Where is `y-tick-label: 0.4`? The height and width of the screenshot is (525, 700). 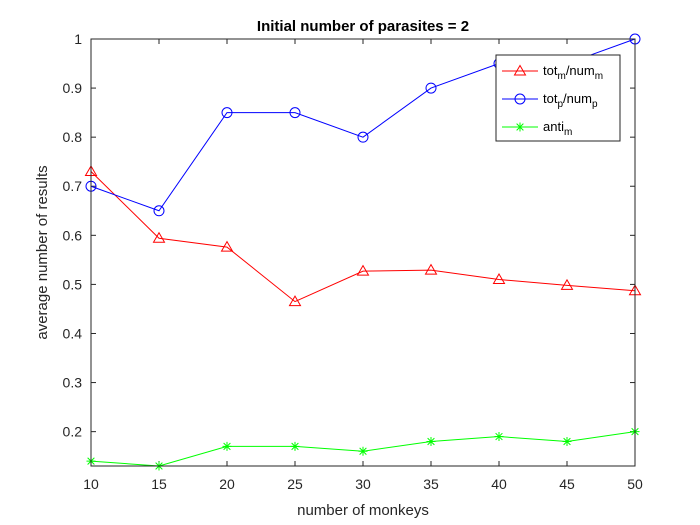
y-tick-label: 0.4 is located at coordinates (73, 333).